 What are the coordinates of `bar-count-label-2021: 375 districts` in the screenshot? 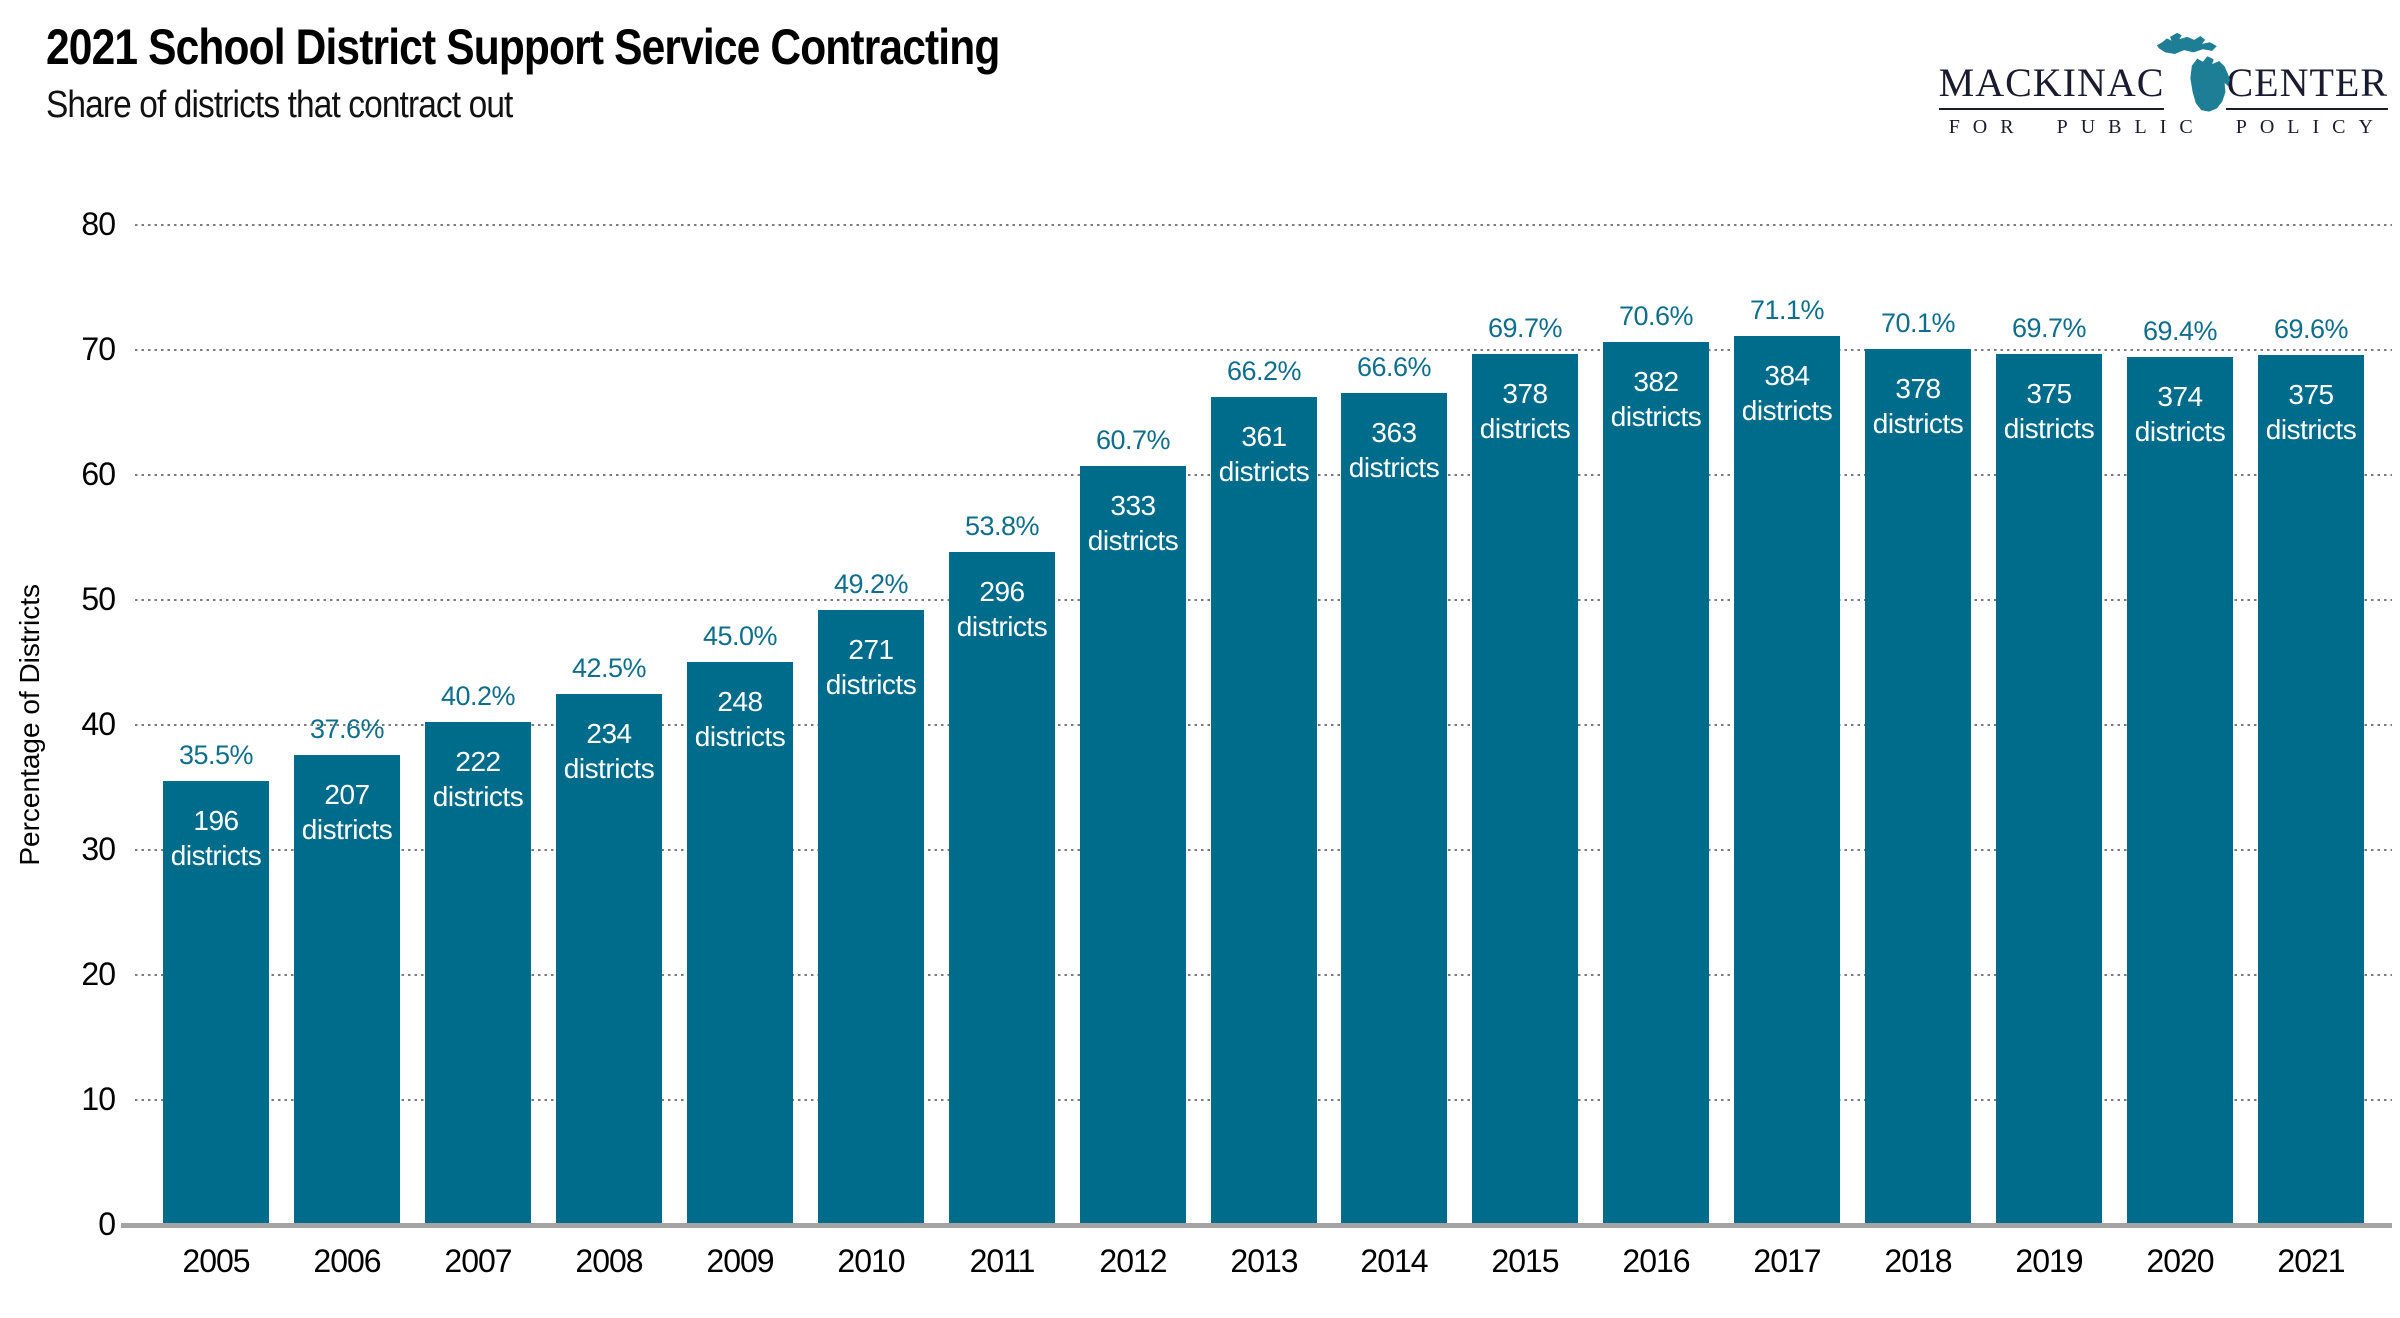 It's located at (2311, 412).